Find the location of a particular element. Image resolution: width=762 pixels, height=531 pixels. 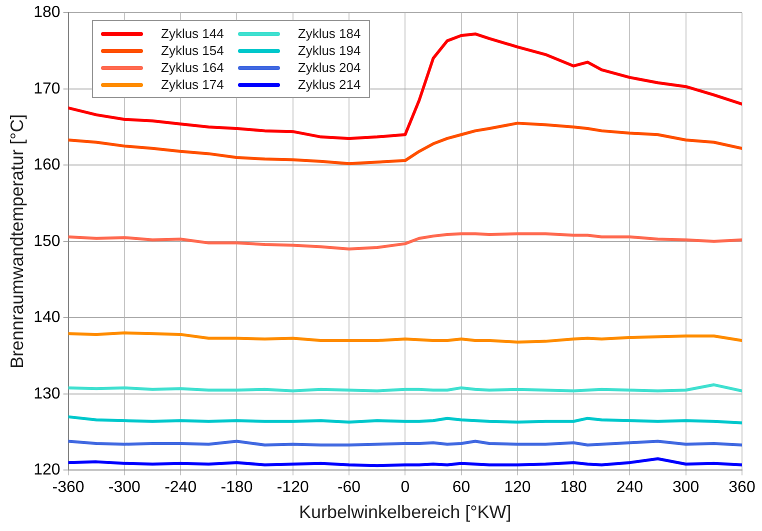

y-tick-label: 140 is located at coordinates (47, 317).